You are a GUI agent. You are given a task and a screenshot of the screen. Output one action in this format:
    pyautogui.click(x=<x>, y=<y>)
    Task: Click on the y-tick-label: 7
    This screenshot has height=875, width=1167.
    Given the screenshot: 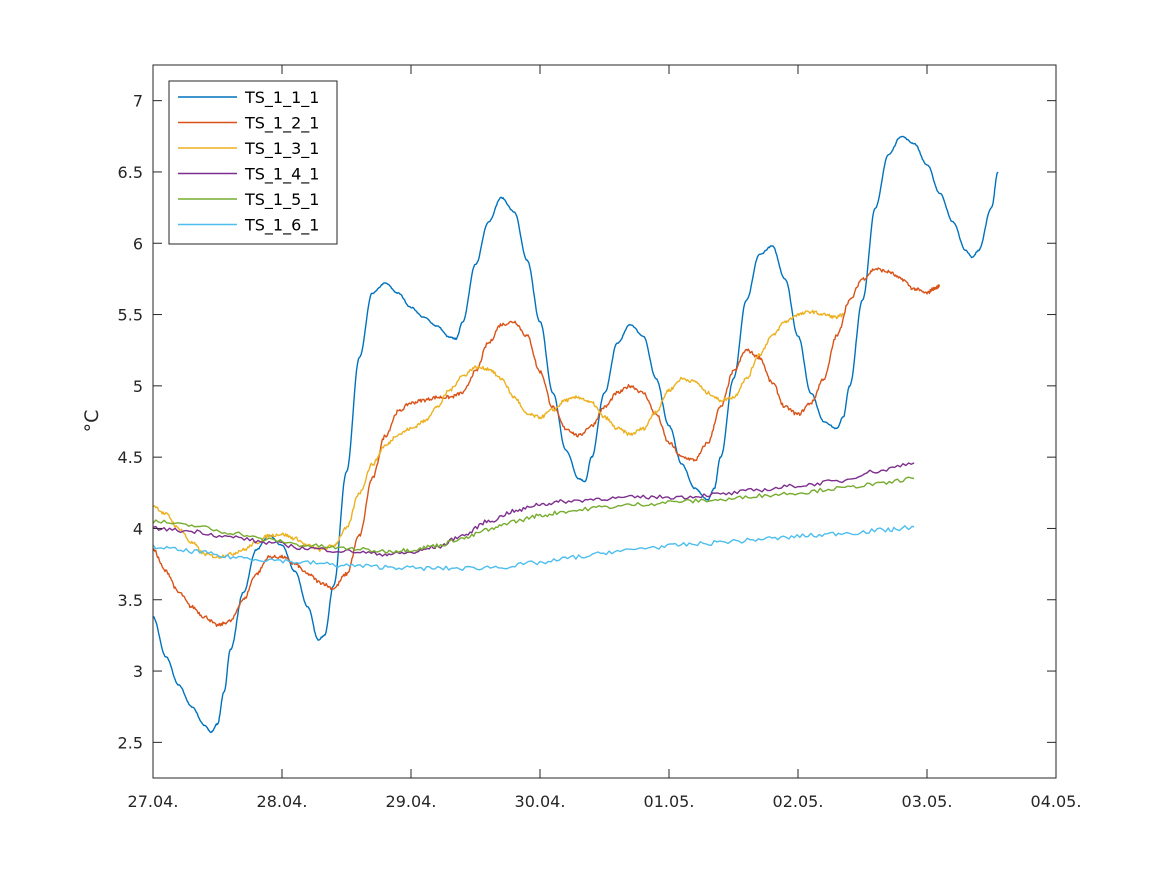 What is the action you would take?
    pyautogui.click(x=138, y=101)
    